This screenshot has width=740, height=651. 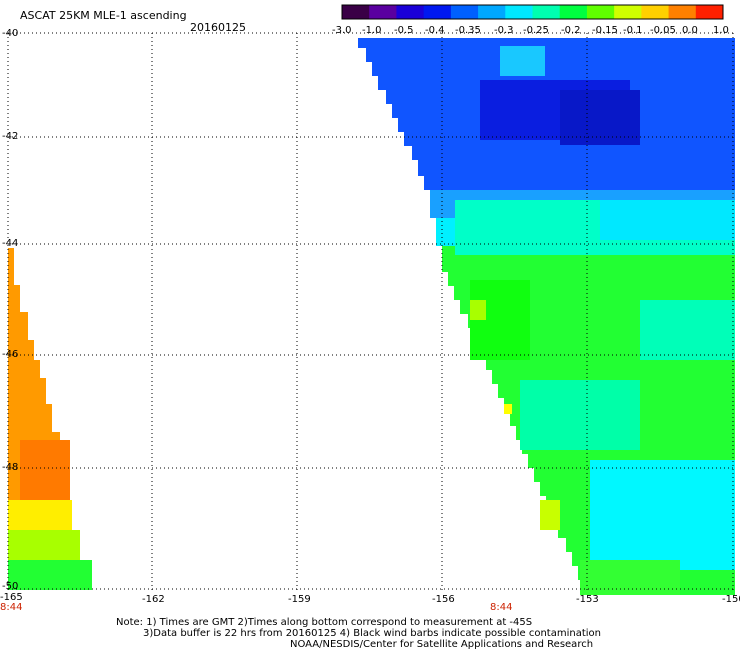 What do you see at coordinates (504, 30) in the screenshot?
I see `cb-tick-5: -0.3` at bounding box center [504, 30].